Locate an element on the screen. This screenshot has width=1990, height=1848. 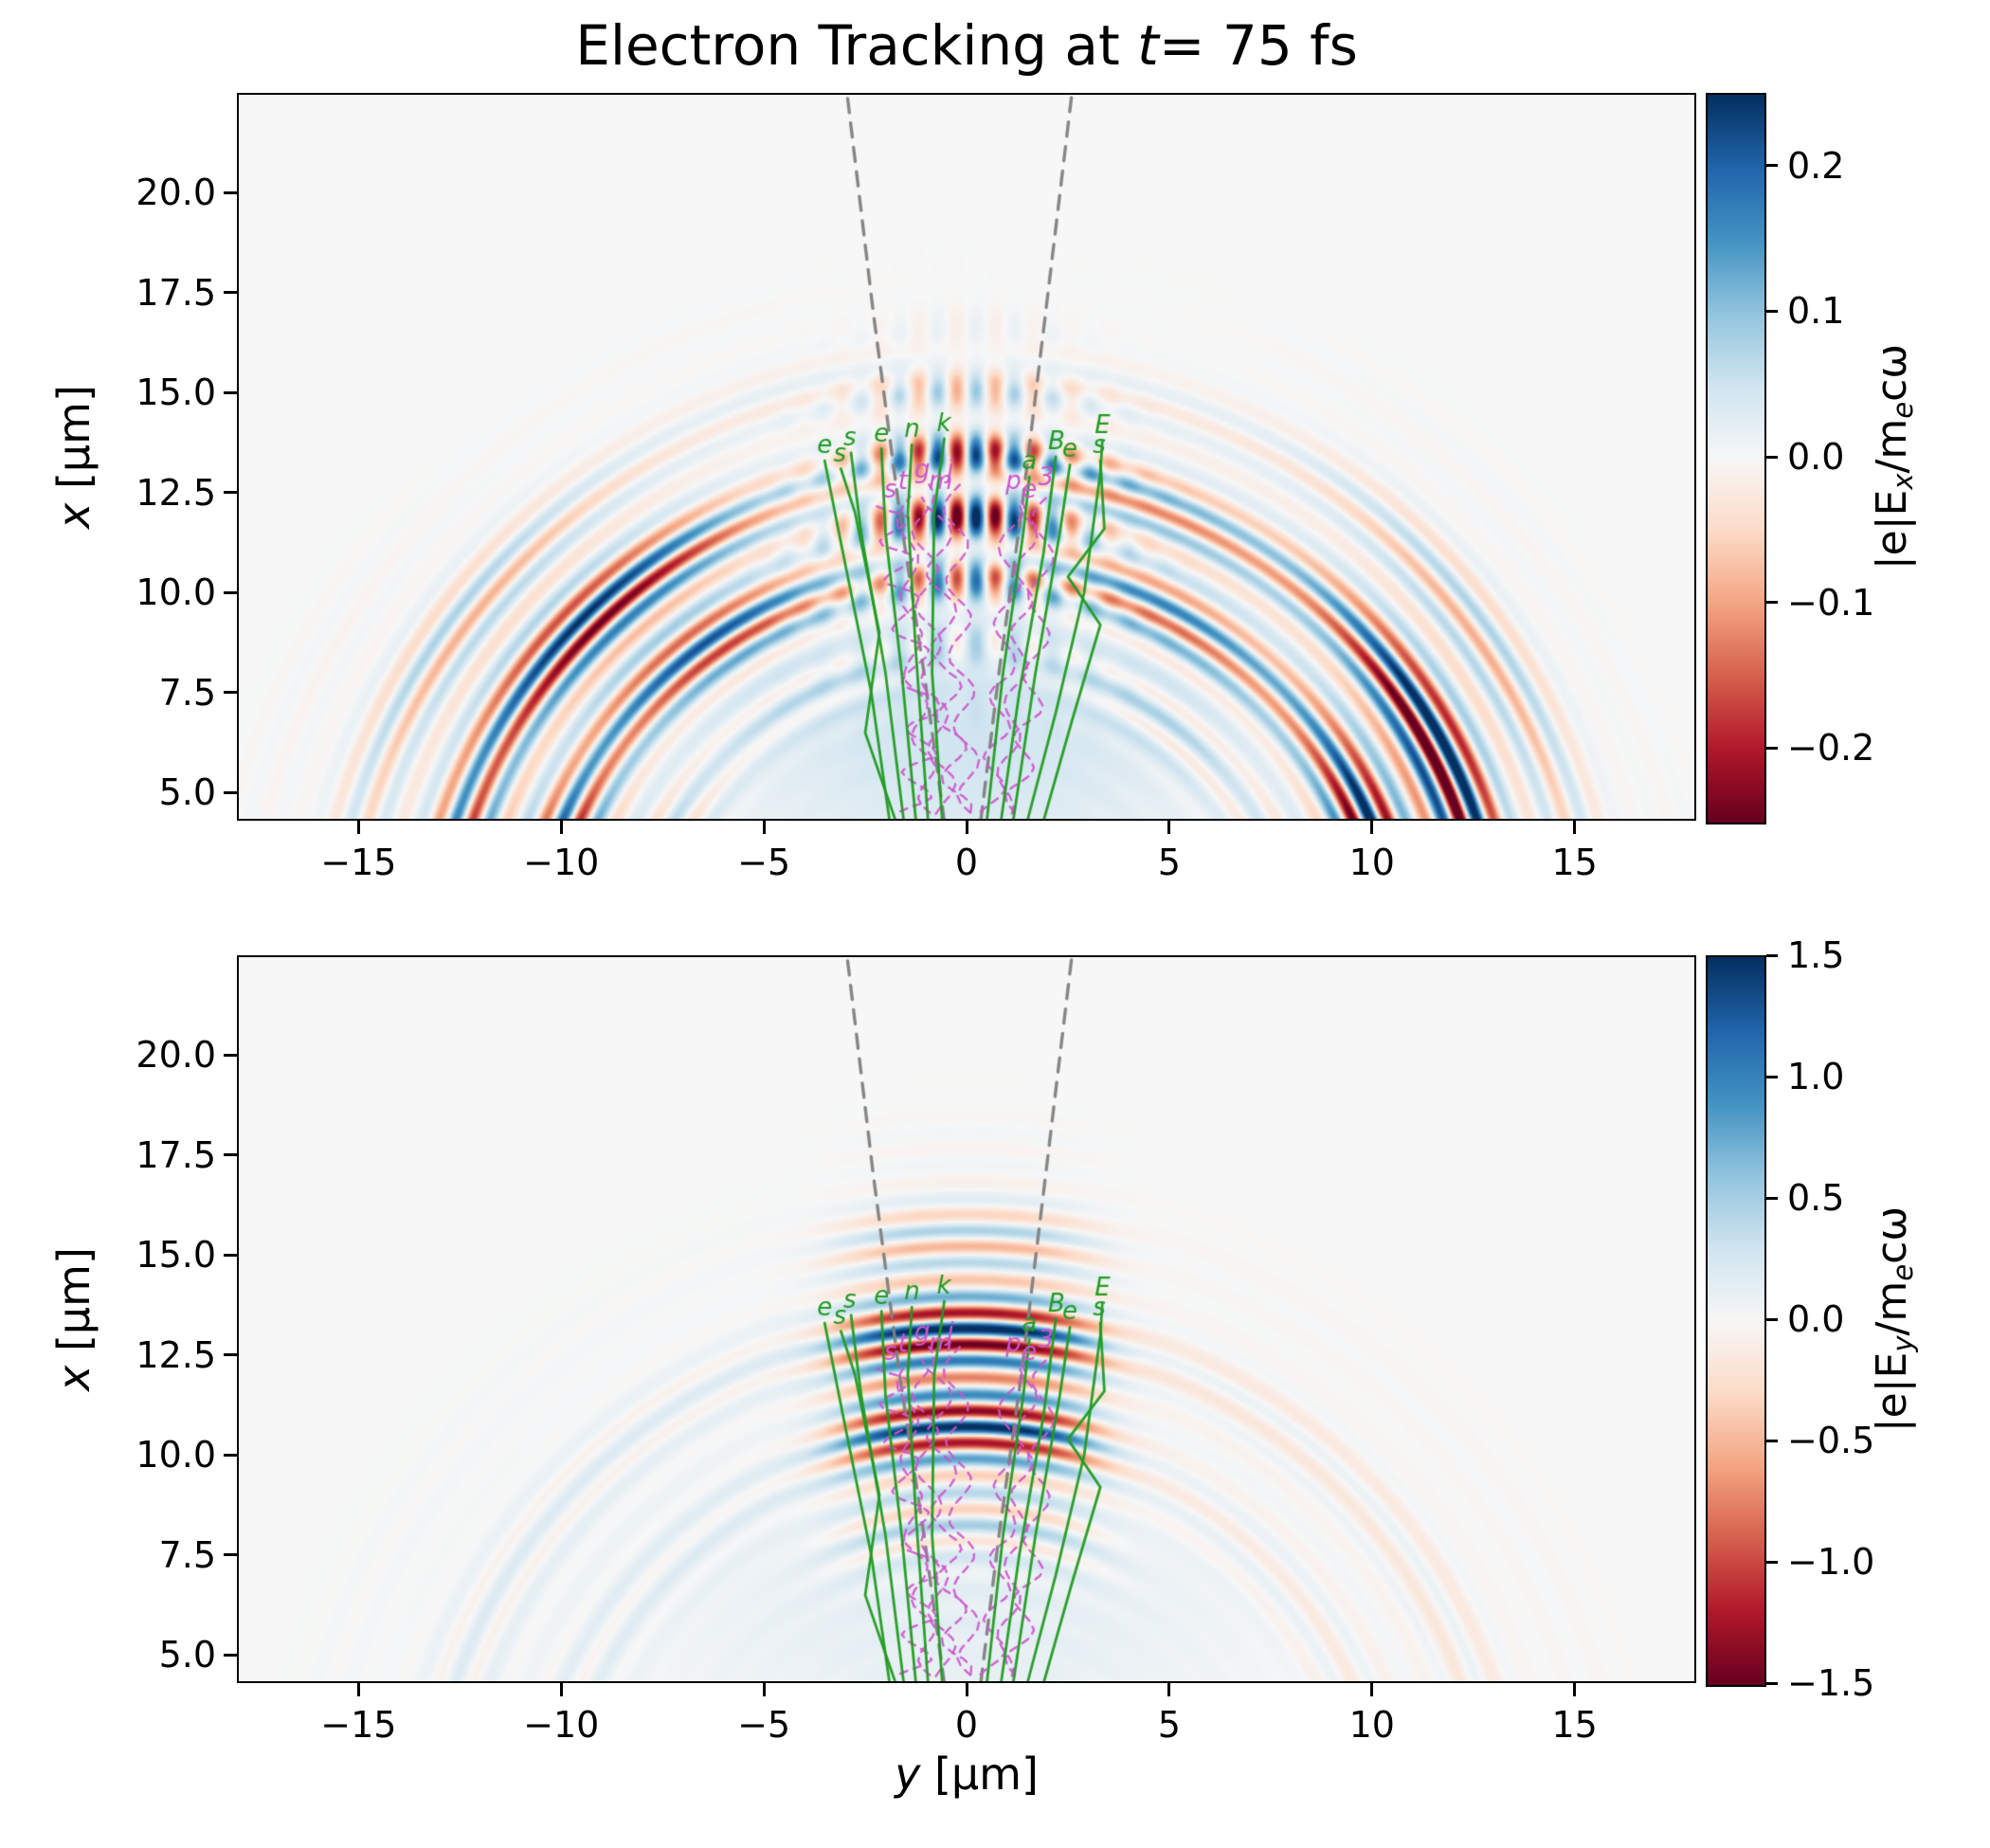
figure-title: Electron Tracking at t= 75 fs is located at coordinates (966, 46).